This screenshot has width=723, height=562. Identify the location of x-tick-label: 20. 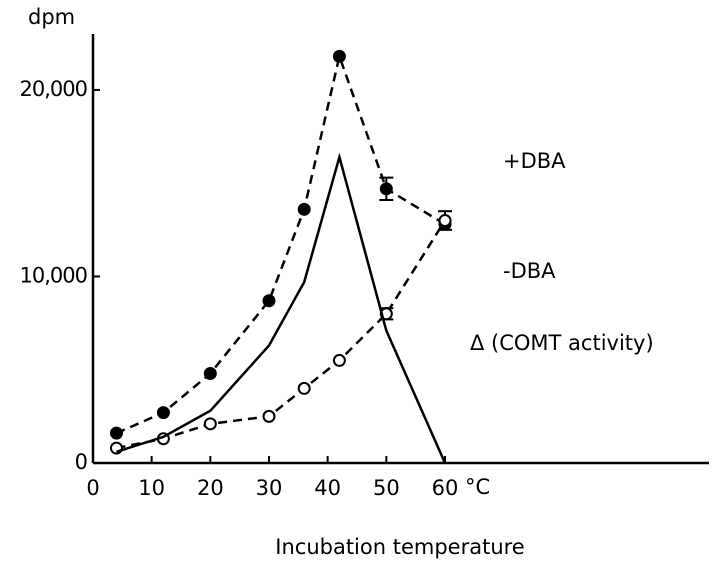
(210, 488).